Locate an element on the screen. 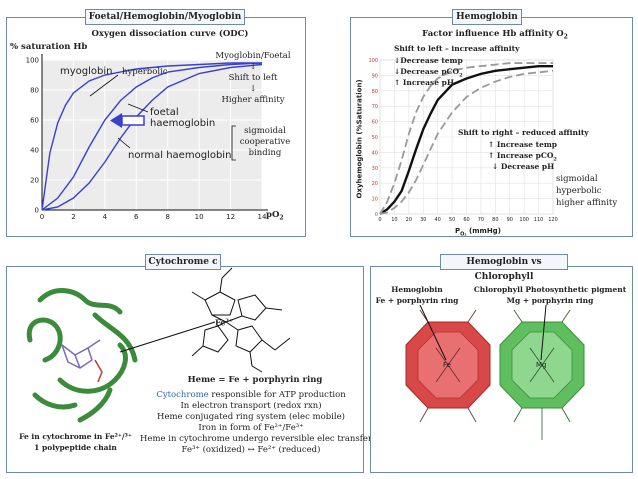 This screenshot has height=479, width=638. odc-y-tick-100: 100 is located at coordinates (32, 61).